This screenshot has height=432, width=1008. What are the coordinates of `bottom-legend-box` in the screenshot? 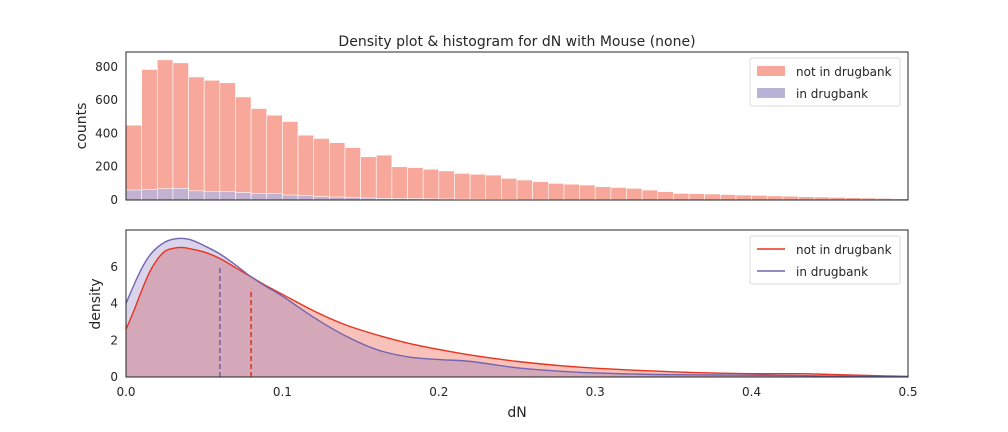 It's located at (825, 260).